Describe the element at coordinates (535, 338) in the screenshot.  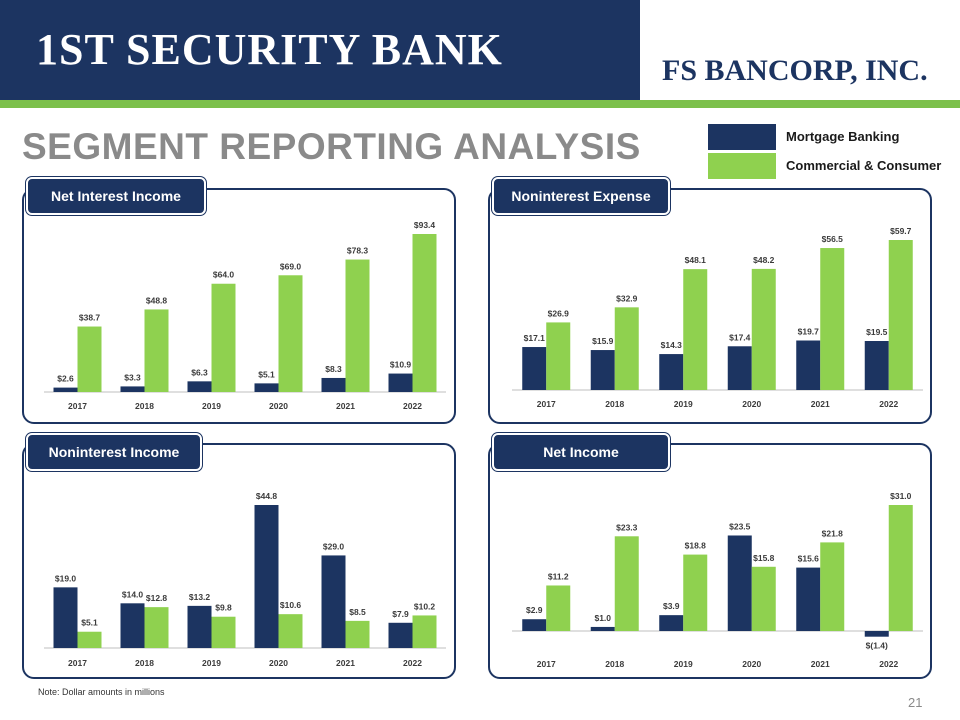
I see `data-label: $17.1` at that location.